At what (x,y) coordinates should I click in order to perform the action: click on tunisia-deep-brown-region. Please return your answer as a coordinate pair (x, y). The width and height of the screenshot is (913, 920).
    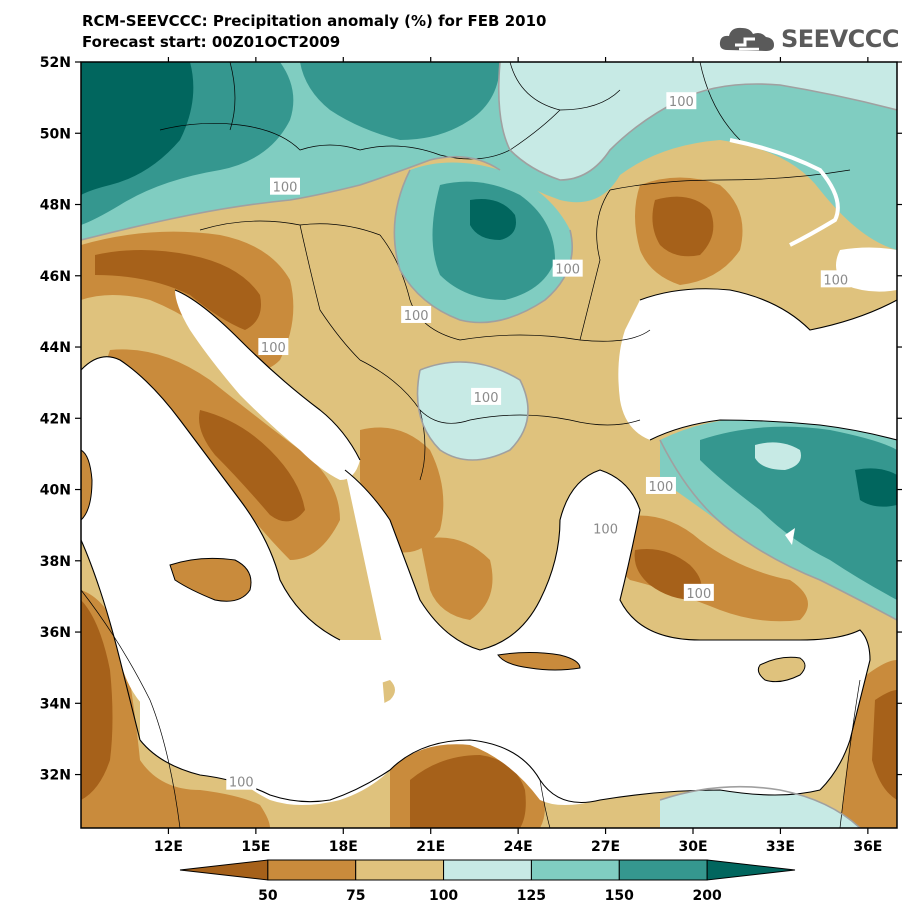
    Looking at the image, I should click on (97, 700).